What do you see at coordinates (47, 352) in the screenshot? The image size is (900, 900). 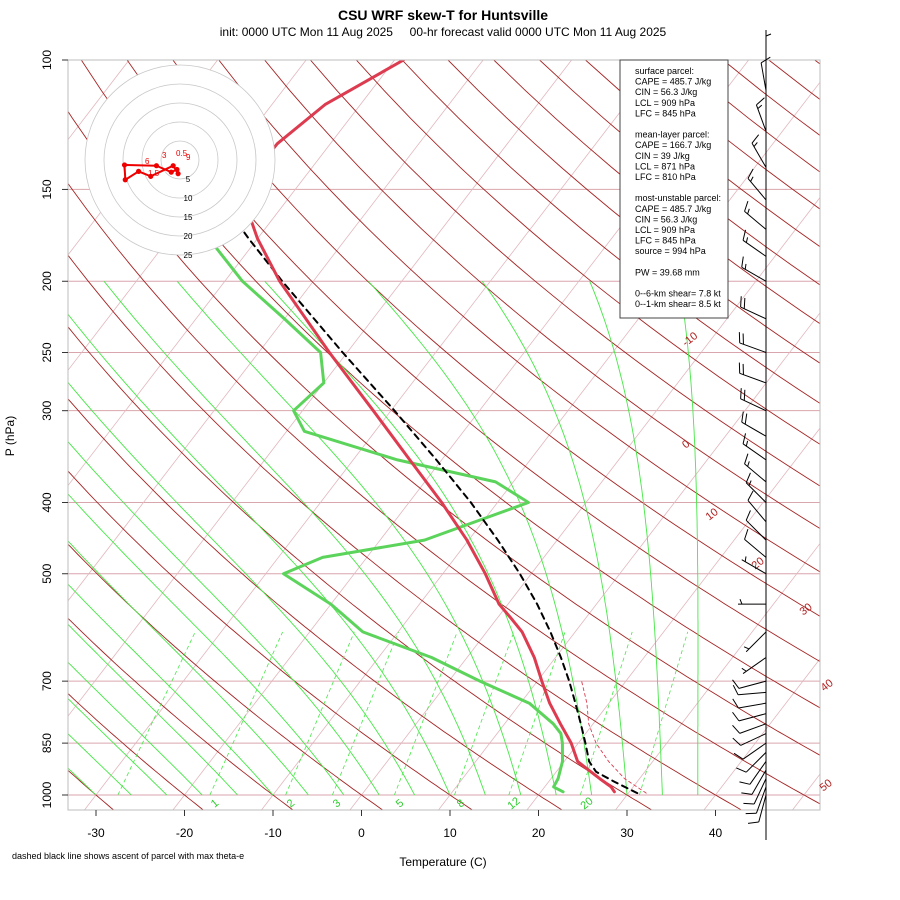 I see `y-tick-label: 250` at bounding box center [47, 352].